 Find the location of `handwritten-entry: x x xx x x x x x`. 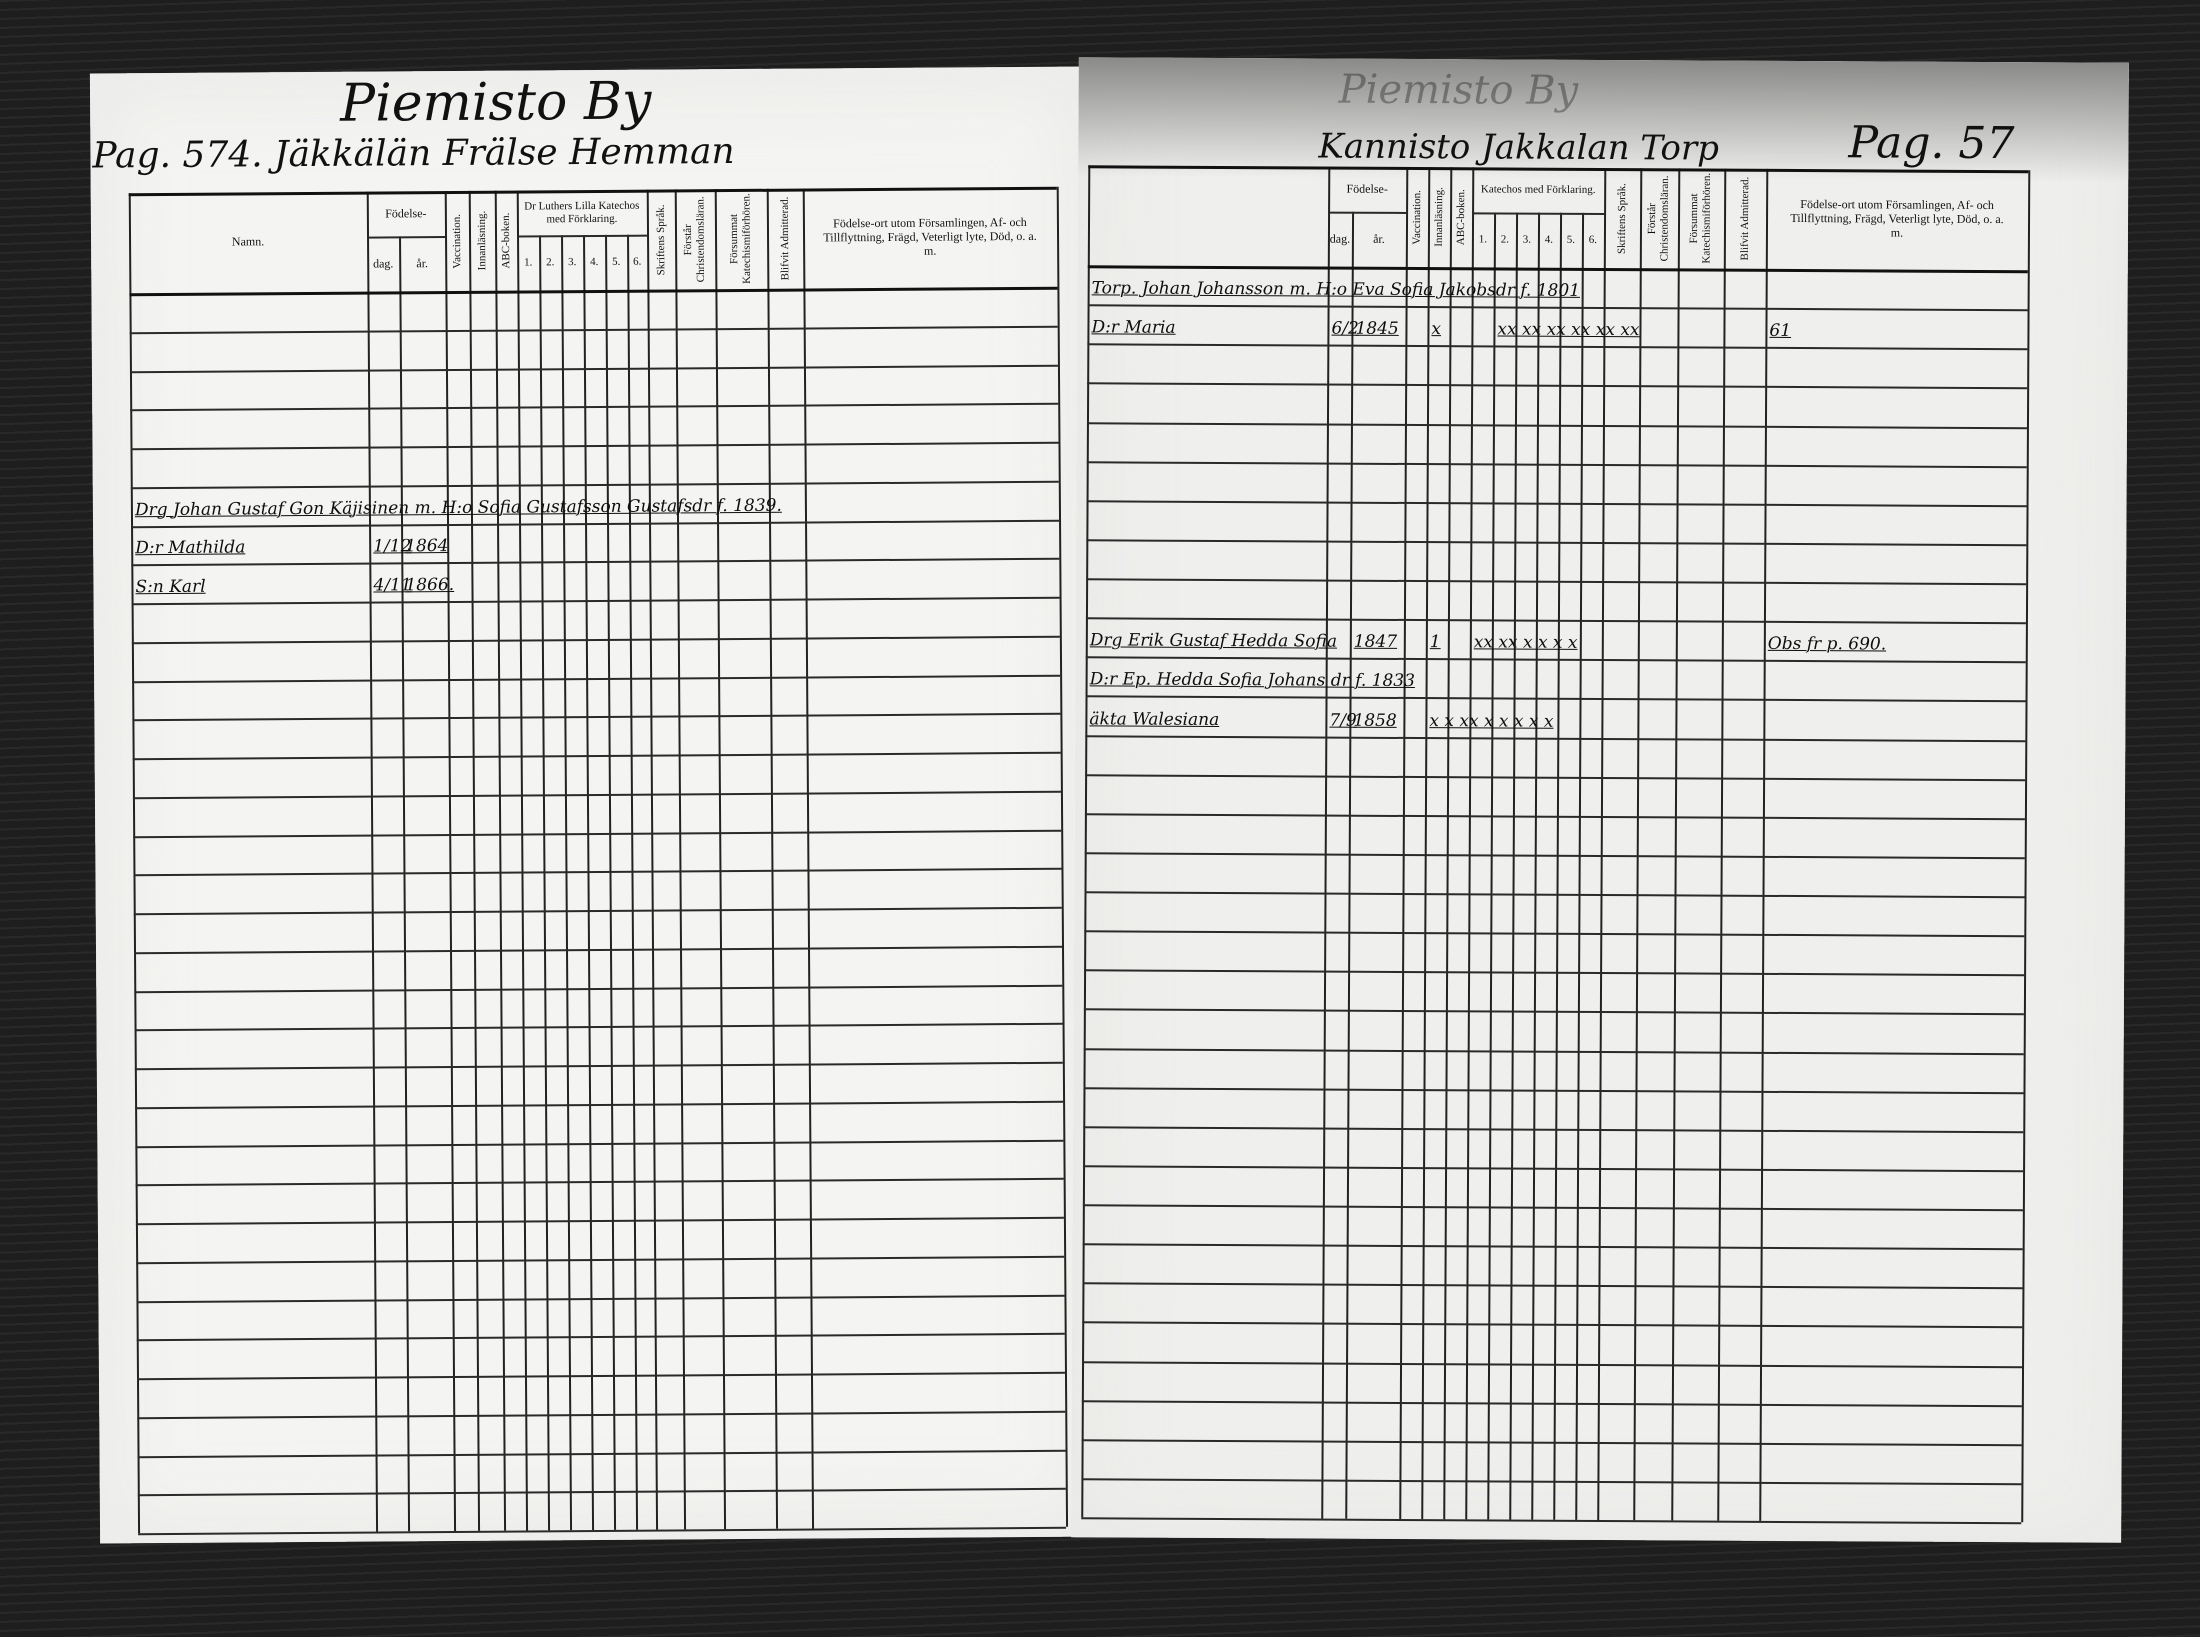

handwritten-entry: x x xx x x x x x is located at coordinates (1491, 721).